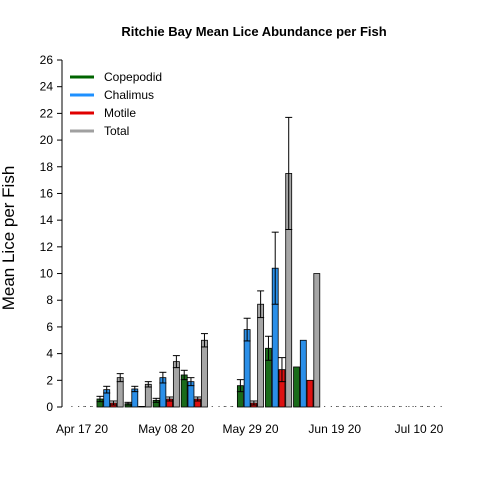 Image resolution: width=480 pixels, height=480 pixels. I want to click on legend-label: Total, so click(116, 131).